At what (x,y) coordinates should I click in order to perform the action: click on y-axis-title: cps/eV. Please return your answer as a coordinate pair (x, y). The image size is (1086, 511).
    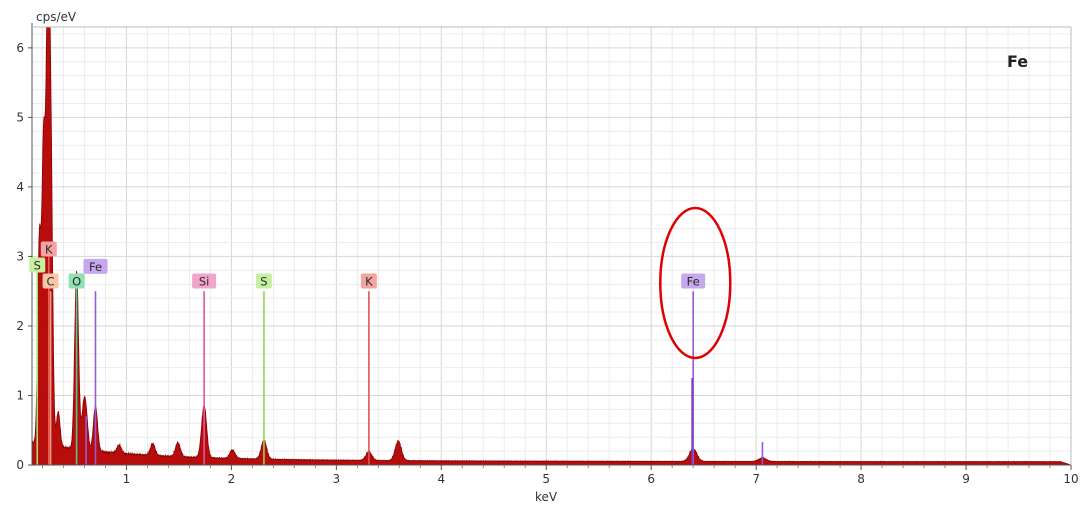
    Looking at the image, I should click on (56, 17).